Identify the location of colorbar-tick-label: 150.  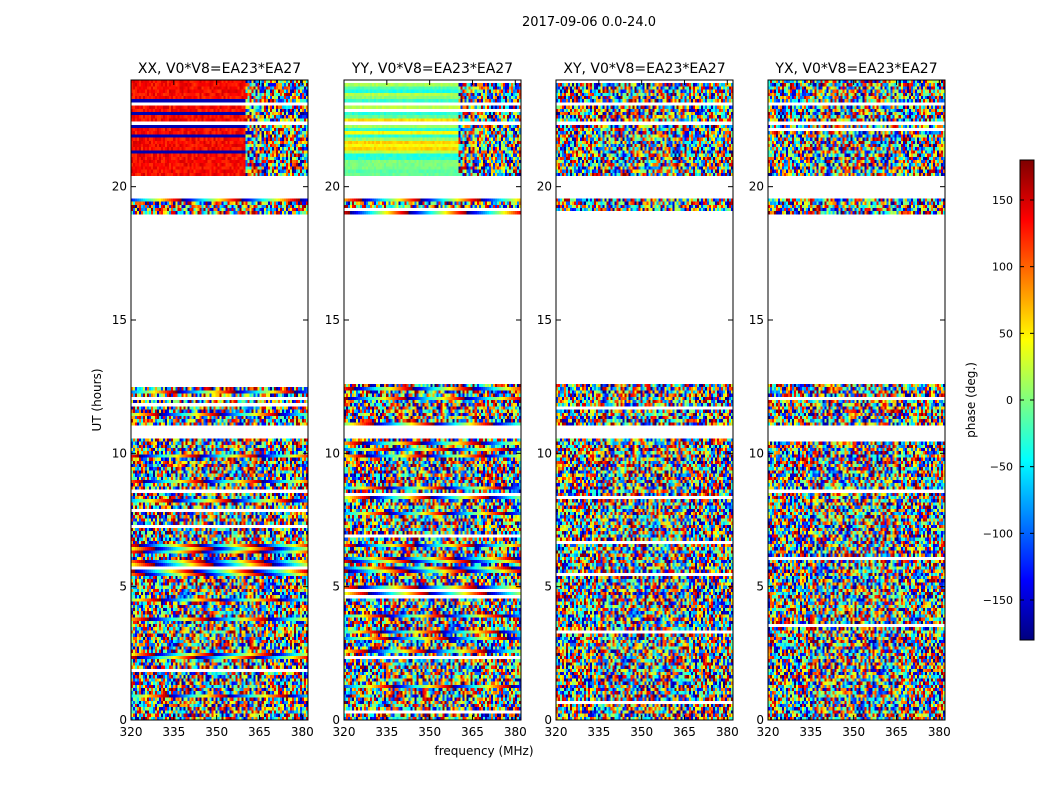
(1002, 200).